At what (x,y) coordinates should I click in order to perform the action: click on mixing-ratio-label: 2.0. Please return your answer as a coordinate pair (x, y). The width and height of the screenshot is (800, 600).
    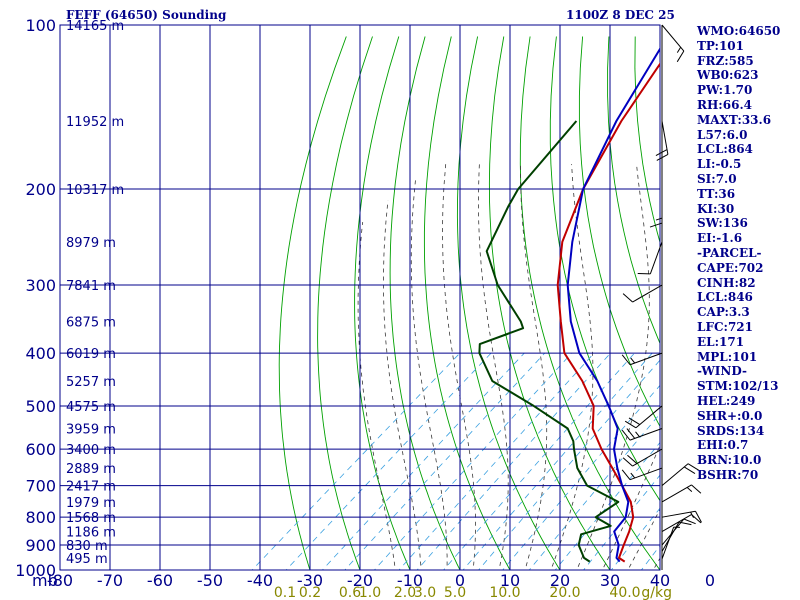
    Looking at the image, I should click on (405, 592).